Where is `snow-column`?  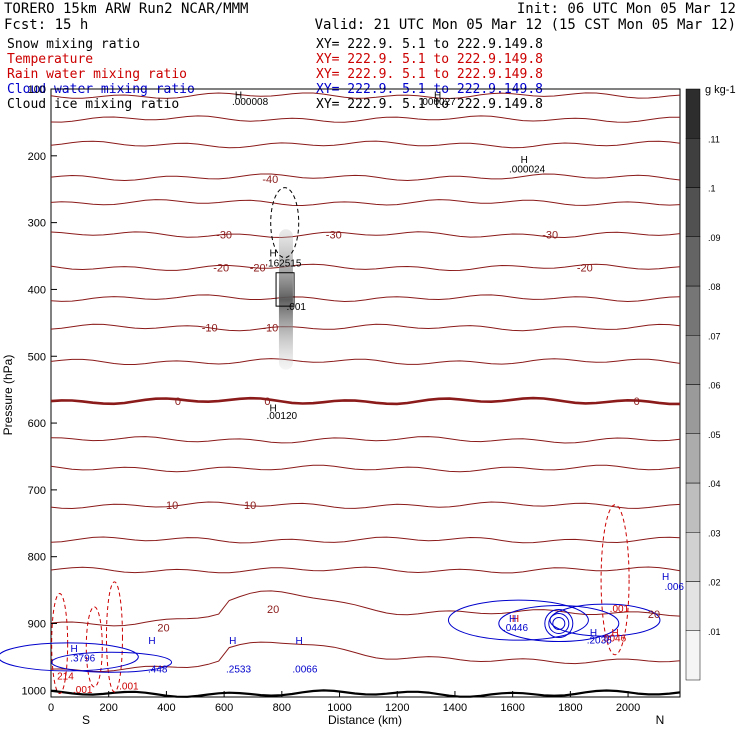 snow-column is located at coordinates (285, 299).